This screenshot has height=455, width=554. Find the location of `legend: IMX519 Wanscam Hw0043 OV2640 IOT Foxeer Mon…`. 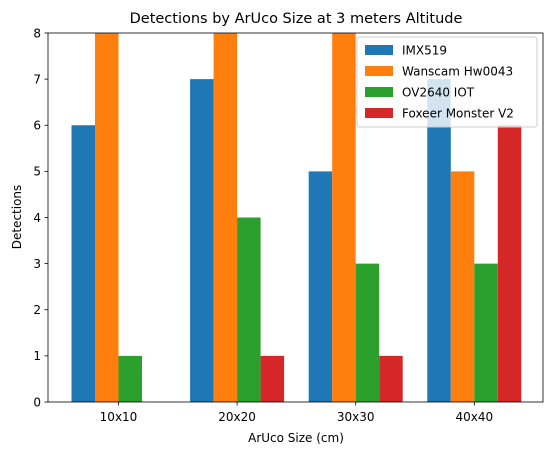

legend: IMX519 Wanscam Hw0043 OV2640 IOT Foxeer Mon… is located at coordinates (447, 82).